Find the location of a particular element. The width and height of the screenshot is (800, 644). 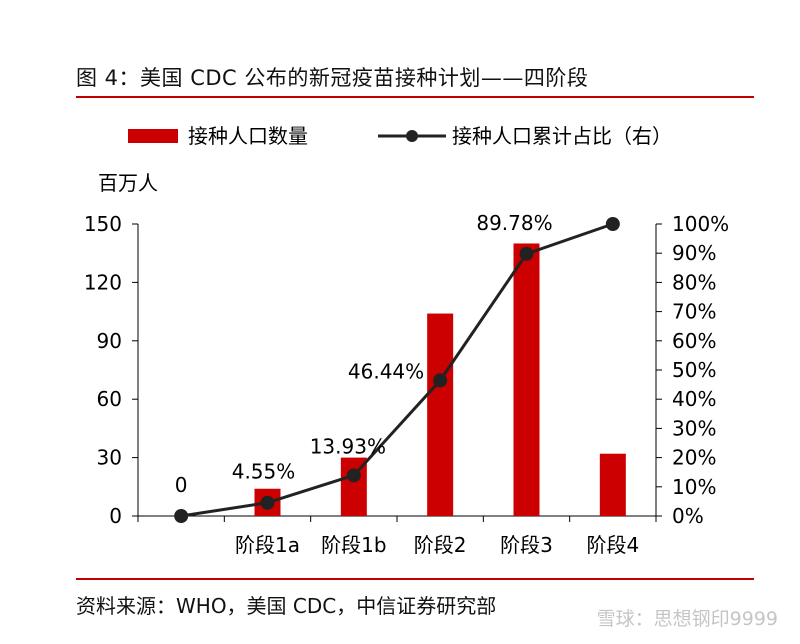

y2-tick-label: 60% is located at coordinates (694, 341).